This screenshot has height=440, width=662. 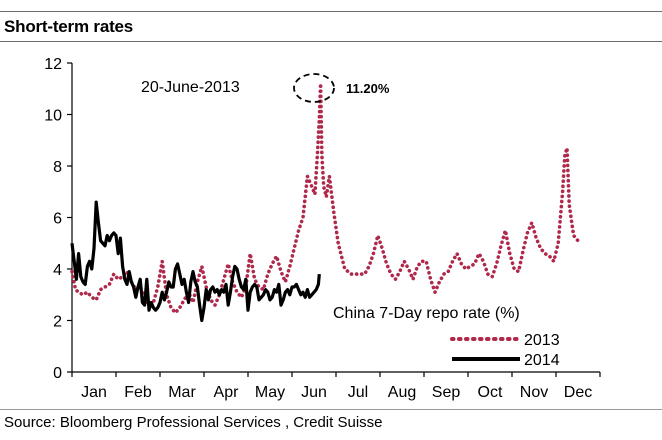 I want to click on y-tick-label: 6, so click(x=57, y=219).